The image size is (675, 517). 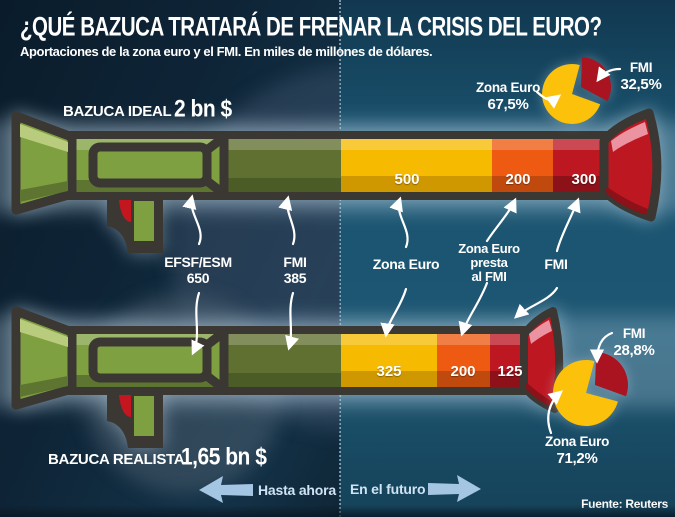 I want to click on pie-realista-fmi-label: FMI 28,8%, so click(x=633, y=342).